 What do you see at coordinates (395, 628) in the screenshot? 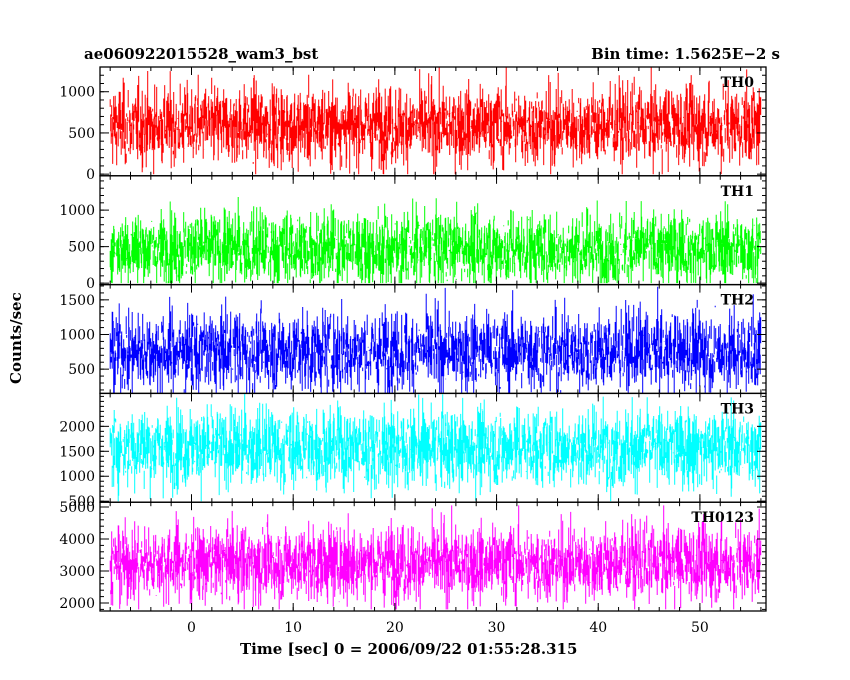
I see `x-tick-label: 20` at bounding box center [395, 628].